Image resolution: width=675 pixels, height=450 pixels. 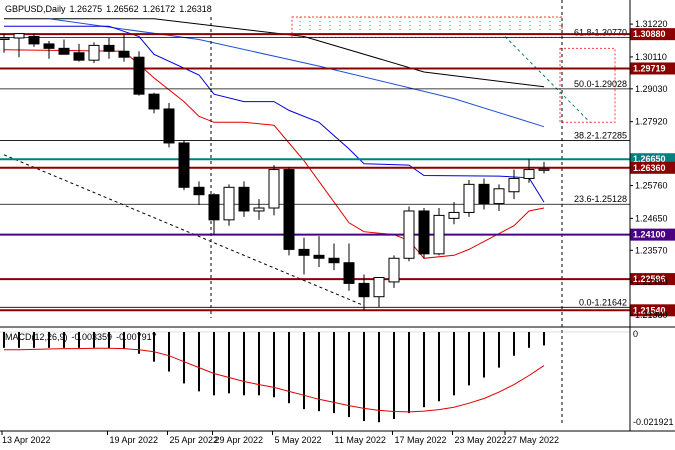 I want to click on time-tick-label: 11 May 2022, so click(x=360, y=440).